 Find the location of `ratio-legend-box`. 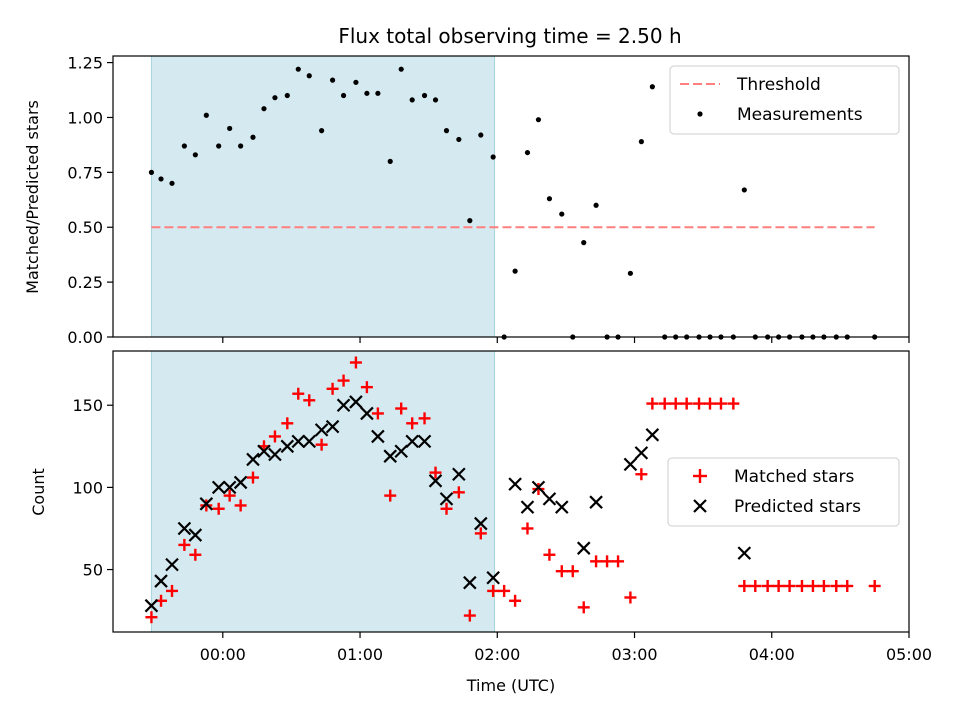

ratio-legend-box is located at coordinates (784, 100).